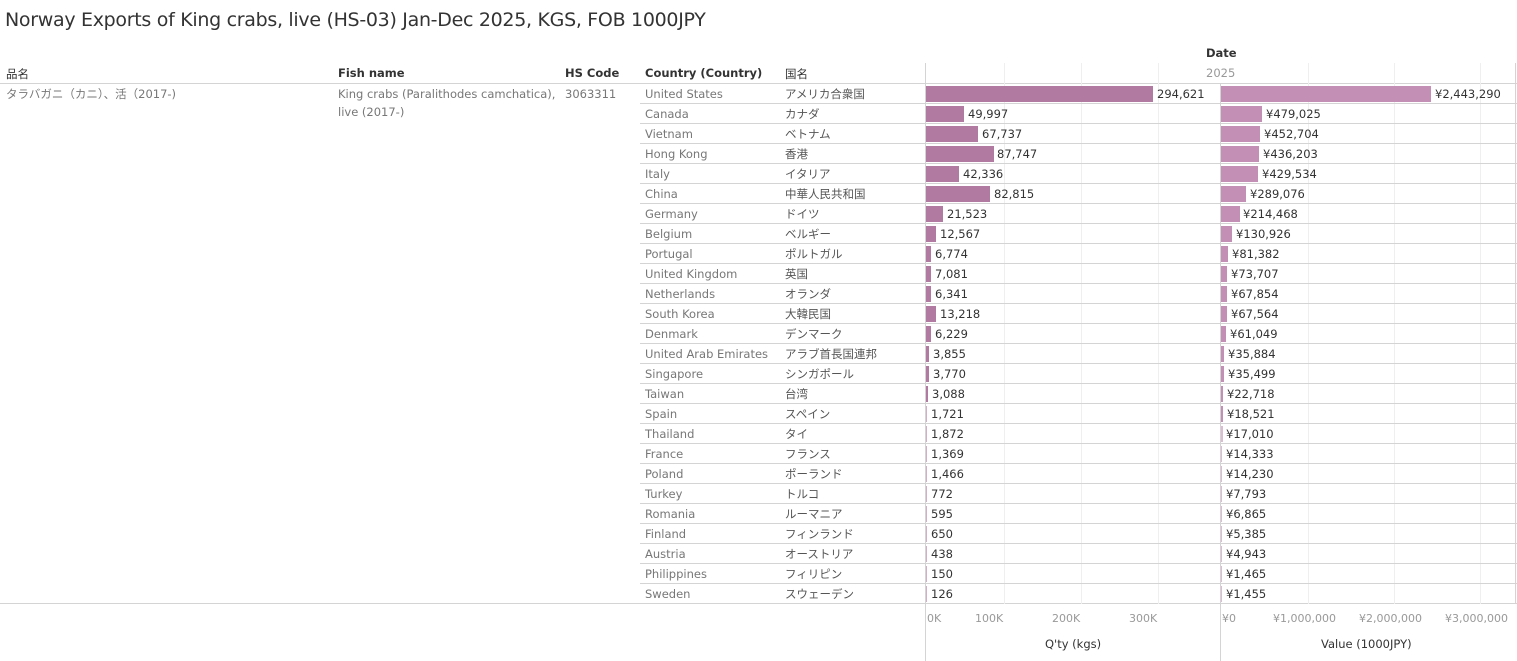 The height and width of the screenshot is (661, 1517). I want to click on country-name-jp: 台湾, so click(796, 394).